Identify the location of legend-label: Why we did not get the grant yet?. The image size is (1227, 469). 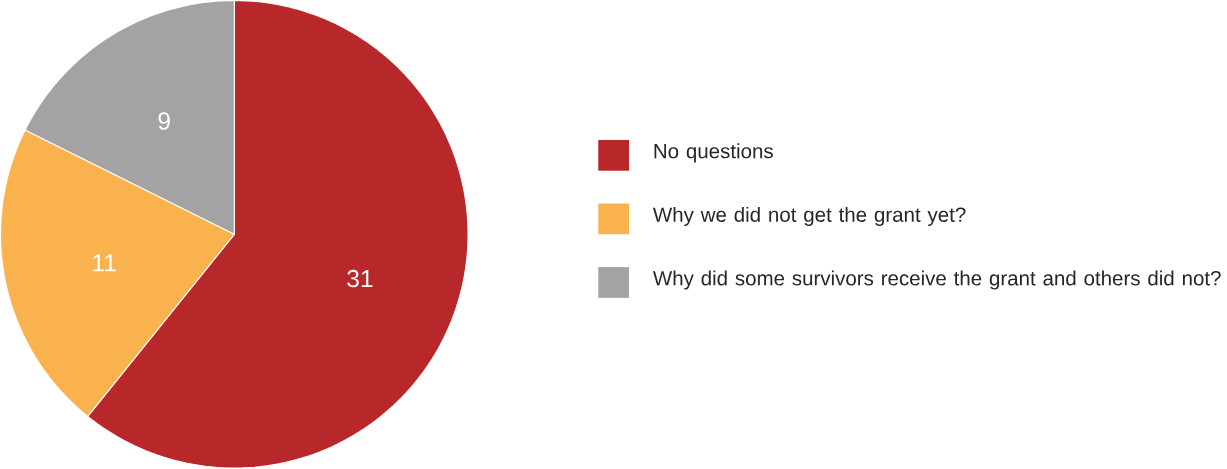
(809, 217).